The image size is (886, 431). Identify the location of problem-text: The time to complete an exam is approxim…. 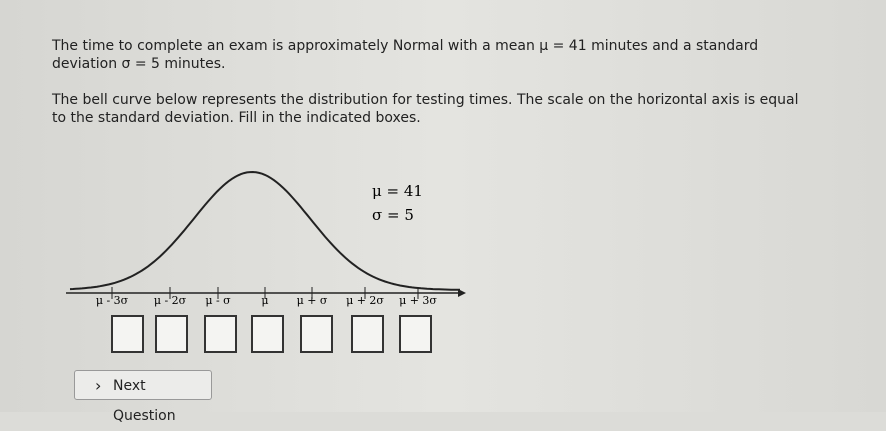
(405, 46).